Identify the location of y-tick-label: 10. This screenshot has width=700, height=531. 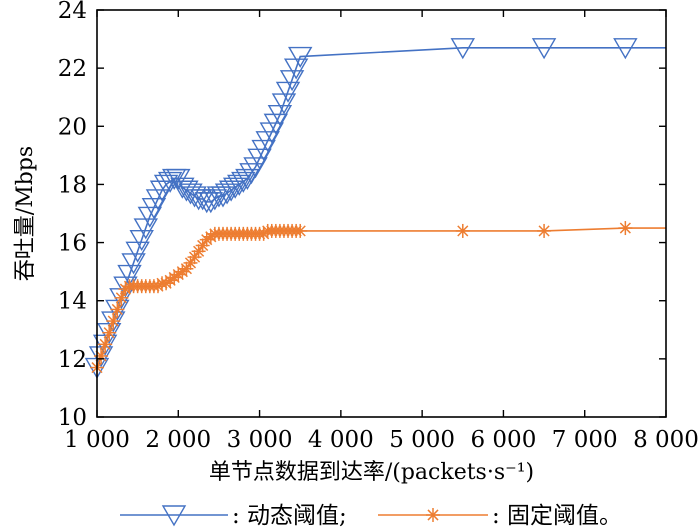
(72, 418).